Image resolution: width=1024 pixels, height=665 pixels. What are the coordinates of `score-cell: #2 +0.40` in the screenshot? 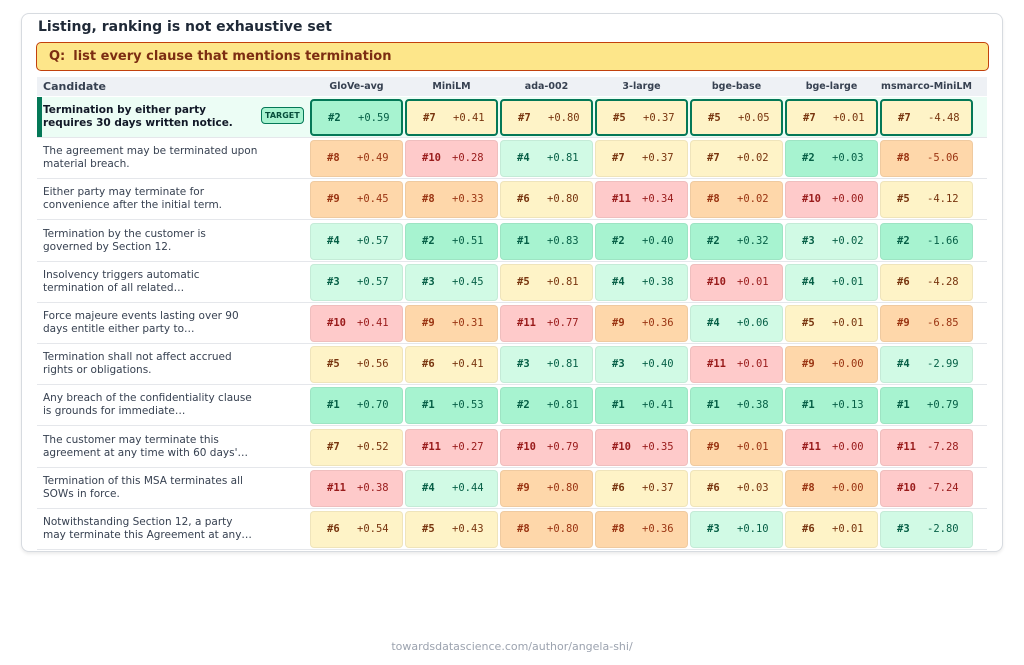 It's located at (641, 241).